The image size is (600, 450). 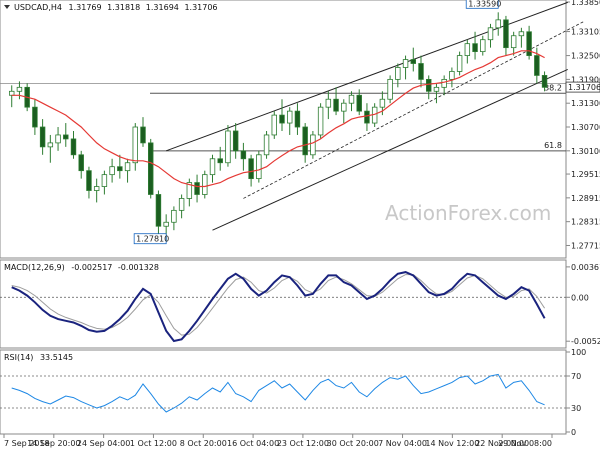 What do you see at coordinates (553, 145) in the screenshot?
I see `fib-label: 61.8` at bounding box center [553, 145].